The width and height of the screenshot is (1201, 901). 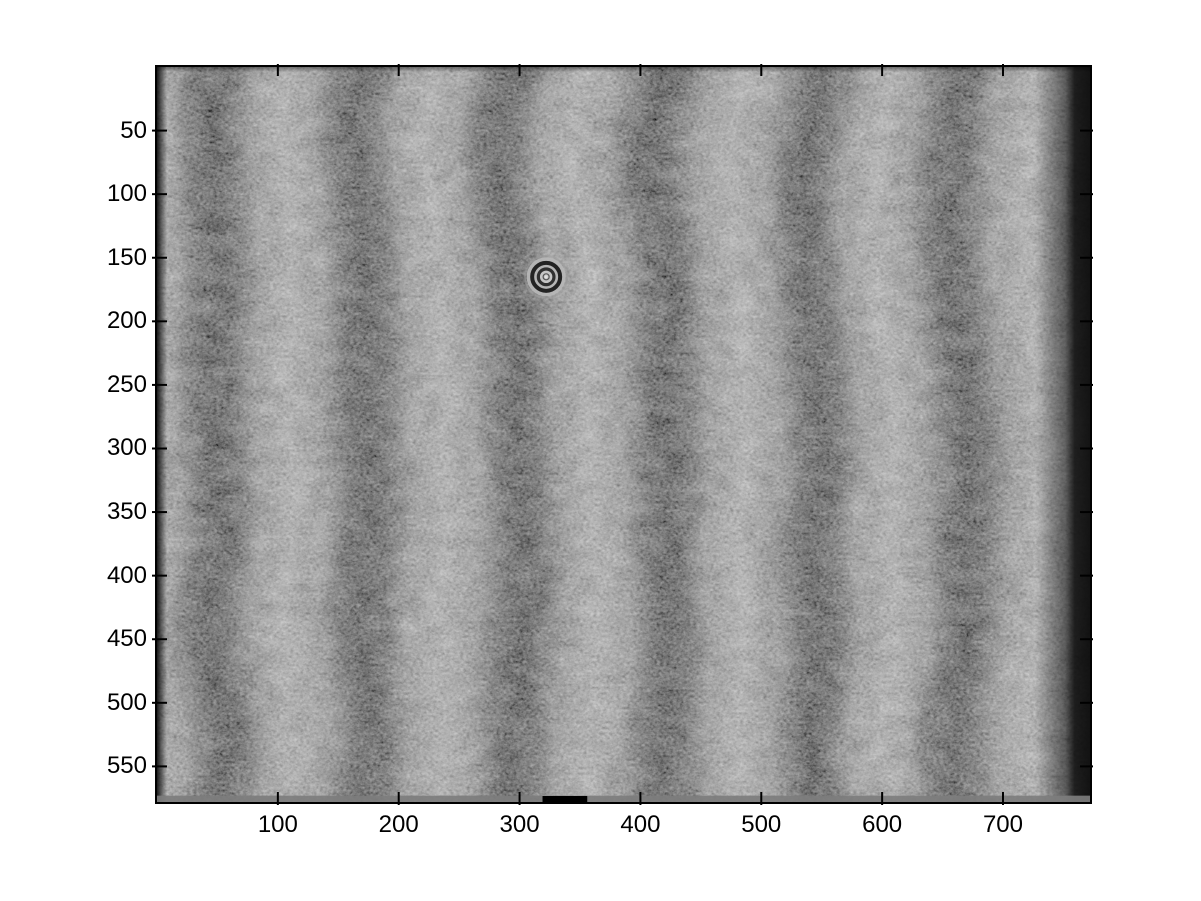 What do you see at coordinates (126, 321) in the screenshot?
I see `y-tick-label: 200` at bounding box center [126, 321].